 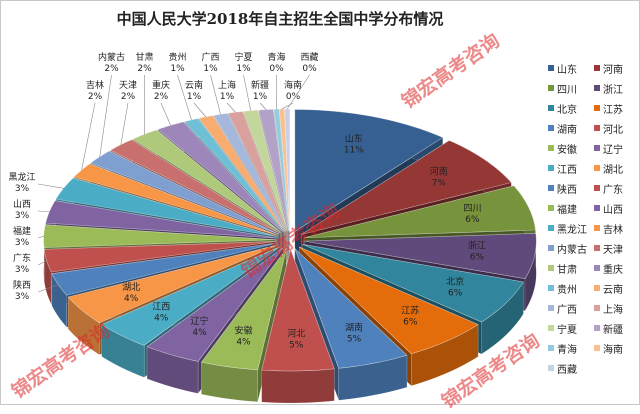 I want to click on data-label-category: 河南, so click(x=439, y=171).